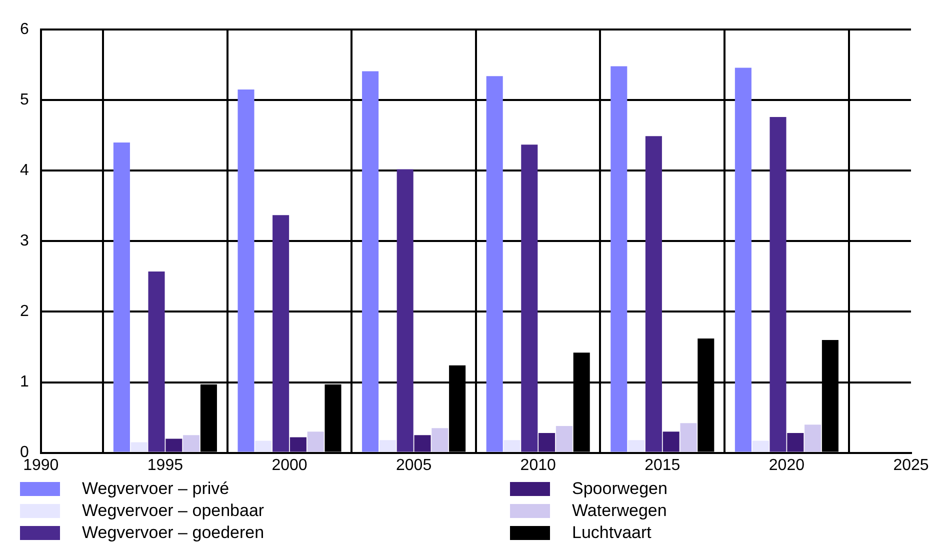  I want to click on legend-label: Wegvervoer – openbaar, so click(173, 511).